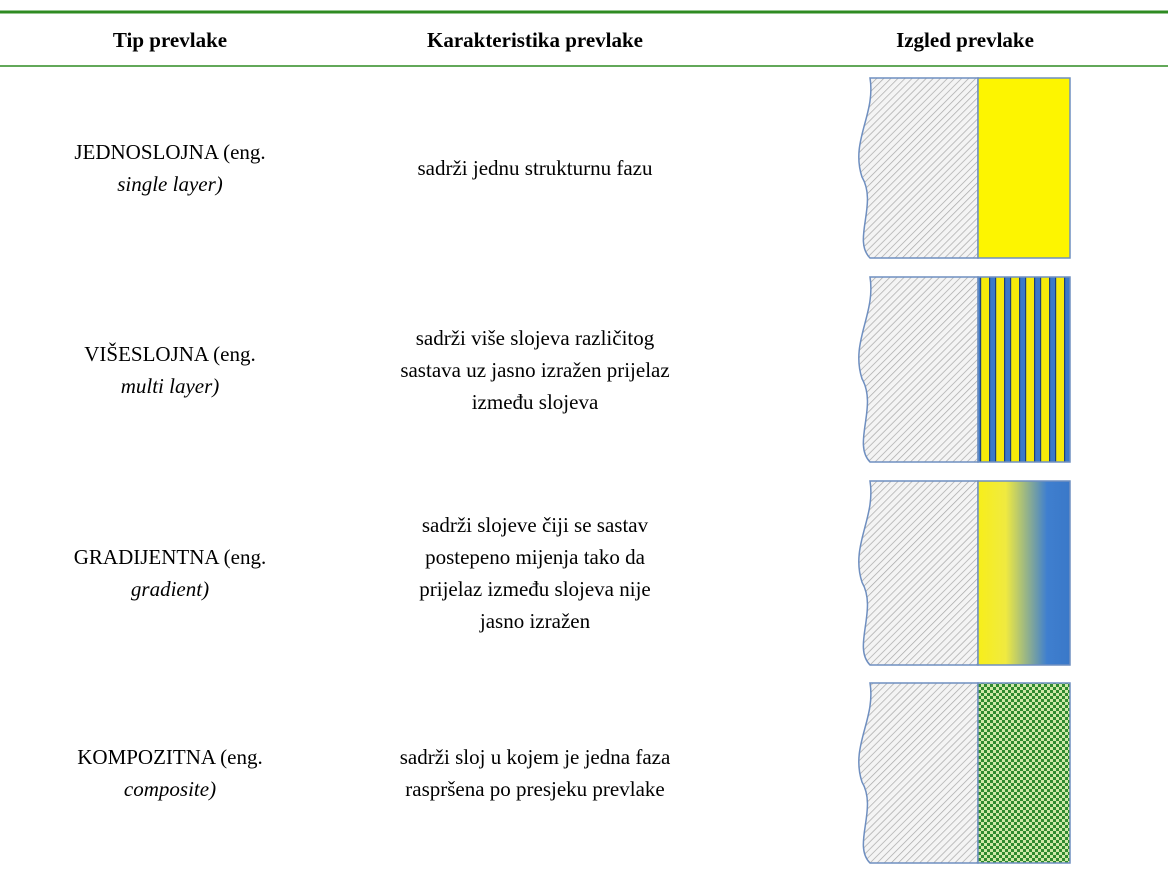  What do you see at coordinates (535, 621) in the screenshot?
I see `description-line: jasno izražen` at bounding box center [535, 621].